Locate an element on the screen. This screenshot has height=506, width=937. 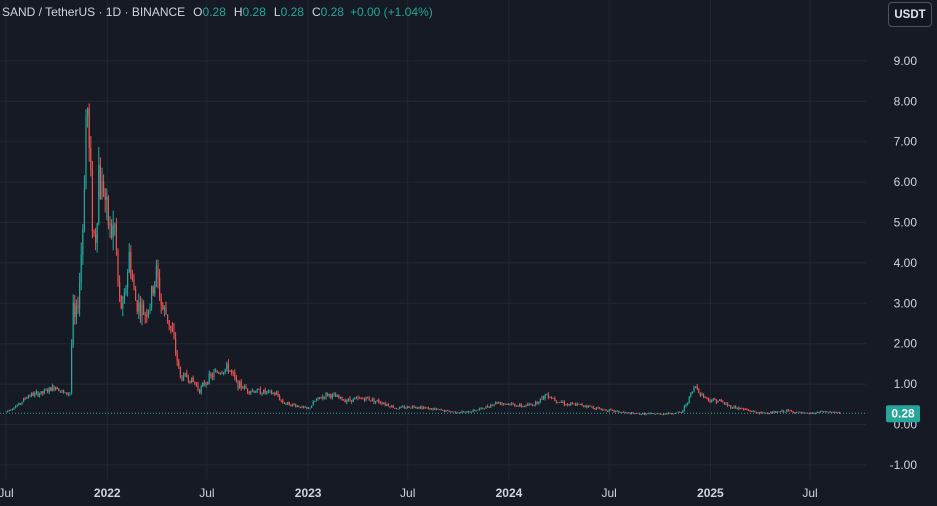
y-tick-label: 4.00 is located at coordinates (906, 263).